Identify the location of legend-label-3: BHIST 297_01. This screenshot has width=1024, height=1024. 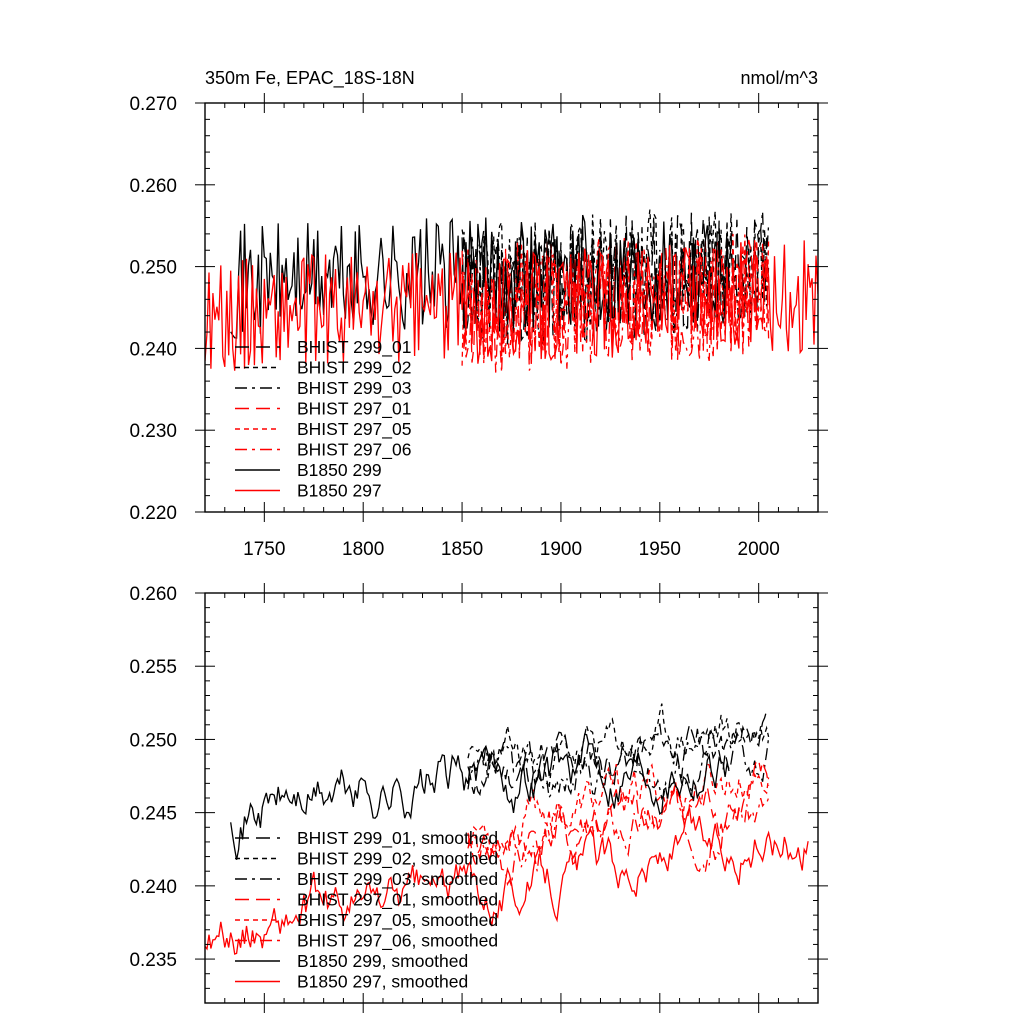
(354, 409).